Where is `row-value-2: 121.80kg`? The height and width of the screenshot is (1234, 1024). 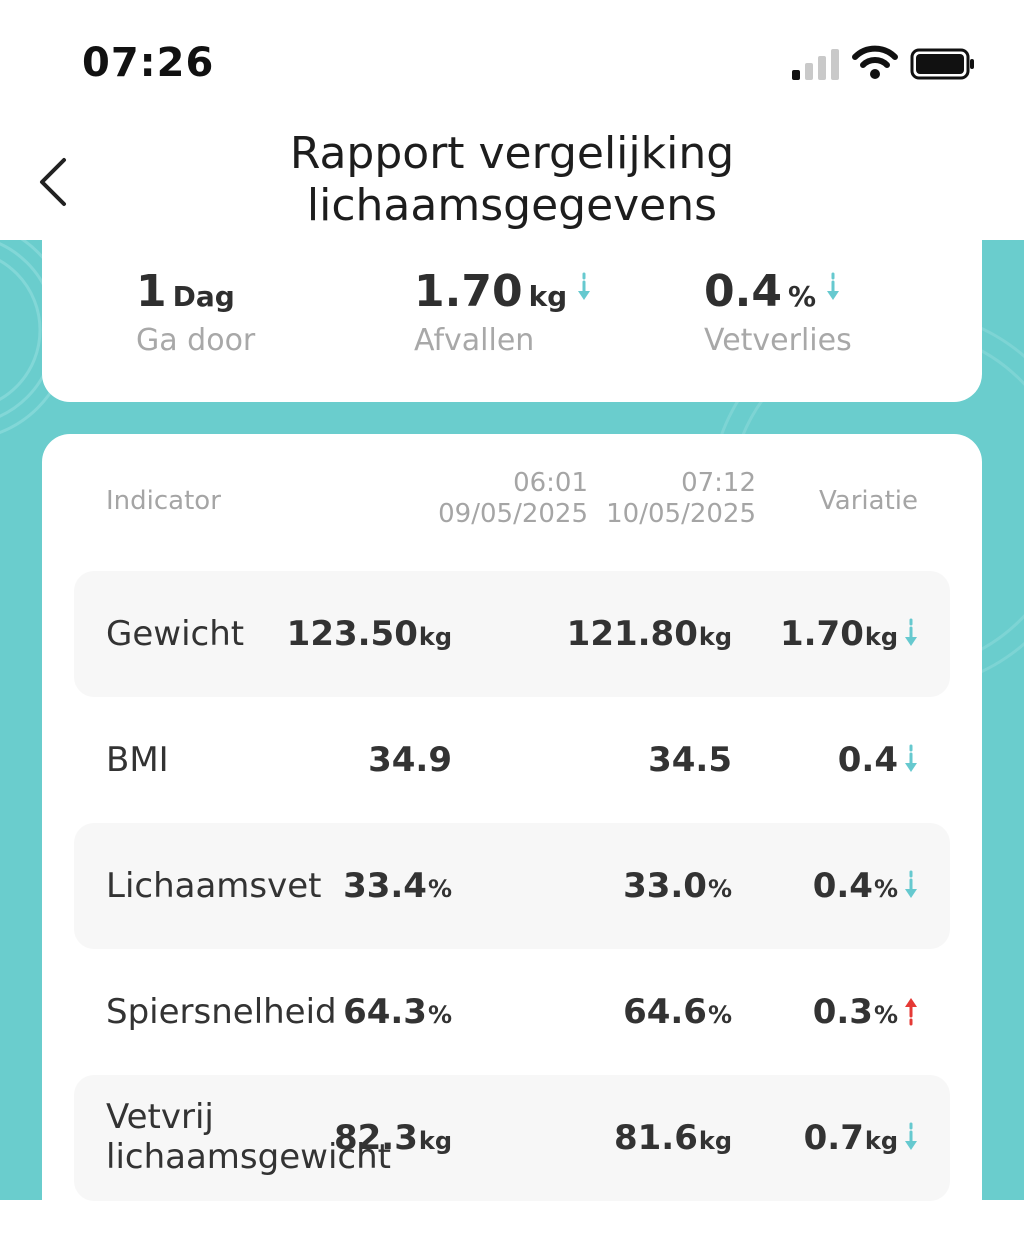 row-value-2: 121.80kg is located at coordinates (649, 634).